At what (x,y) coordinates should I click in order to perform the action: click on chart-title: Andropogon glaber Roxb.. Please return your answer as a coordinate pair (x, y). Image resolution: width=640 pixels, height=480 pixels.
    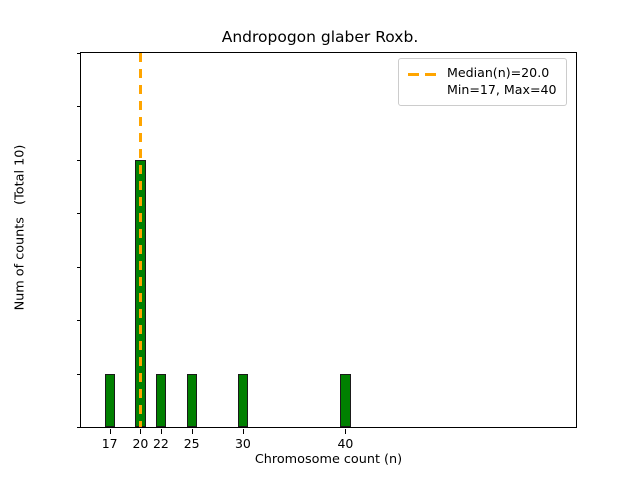
    Looking at the image, I should click on (320, 37).